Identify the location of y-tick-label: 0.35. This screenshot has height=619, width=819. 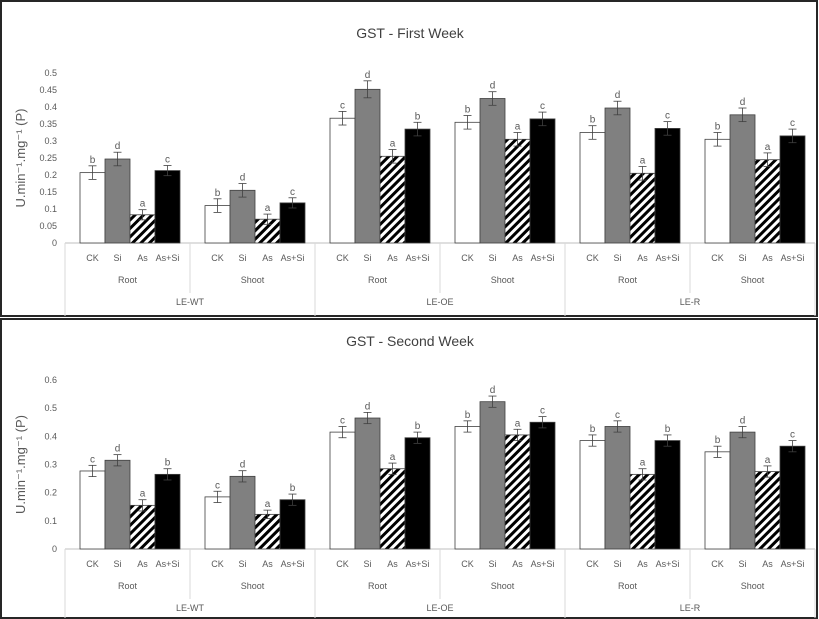
(48, 124).